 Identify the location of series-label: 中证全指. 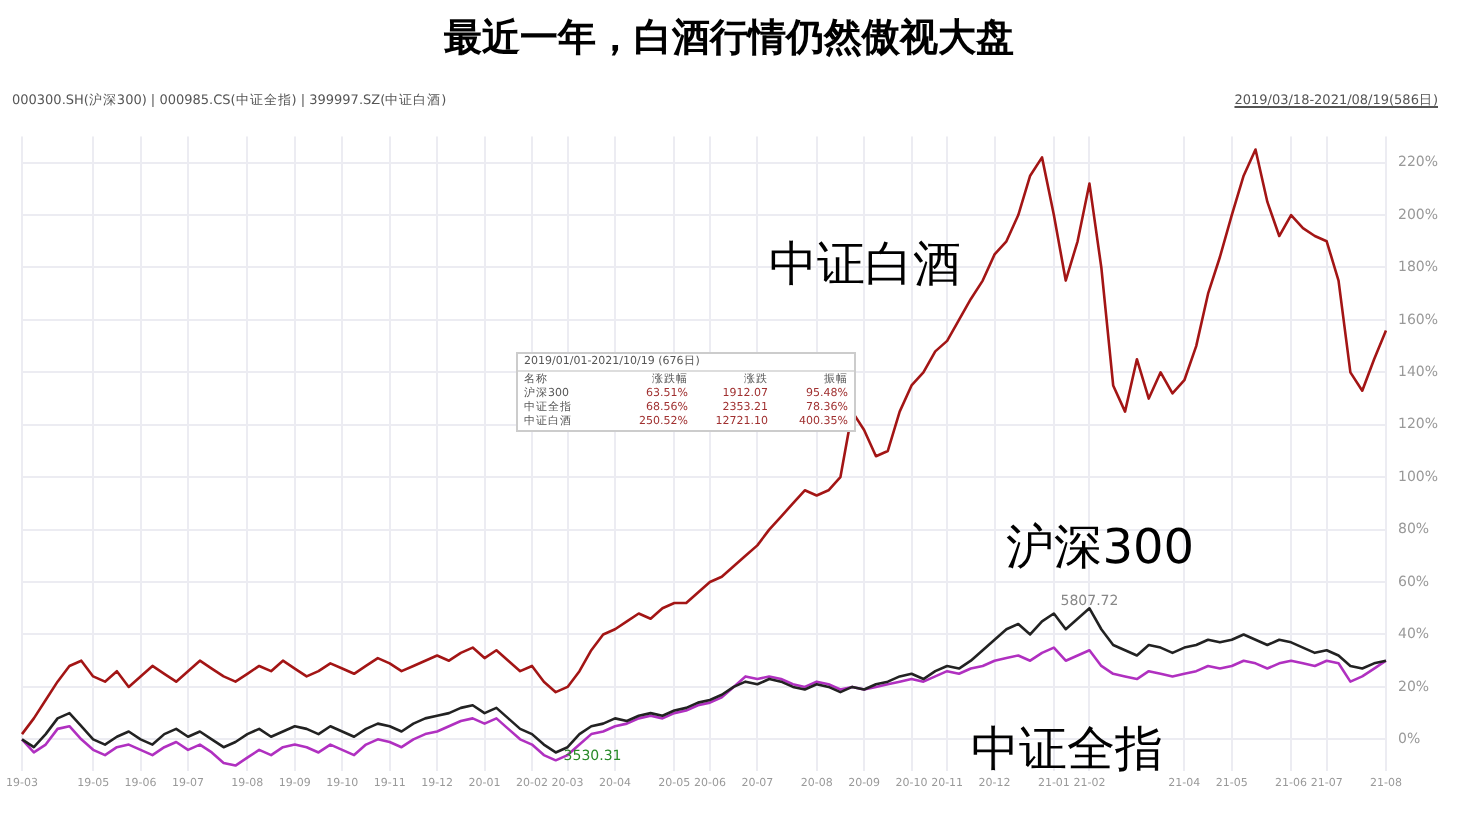
(1066, 748).